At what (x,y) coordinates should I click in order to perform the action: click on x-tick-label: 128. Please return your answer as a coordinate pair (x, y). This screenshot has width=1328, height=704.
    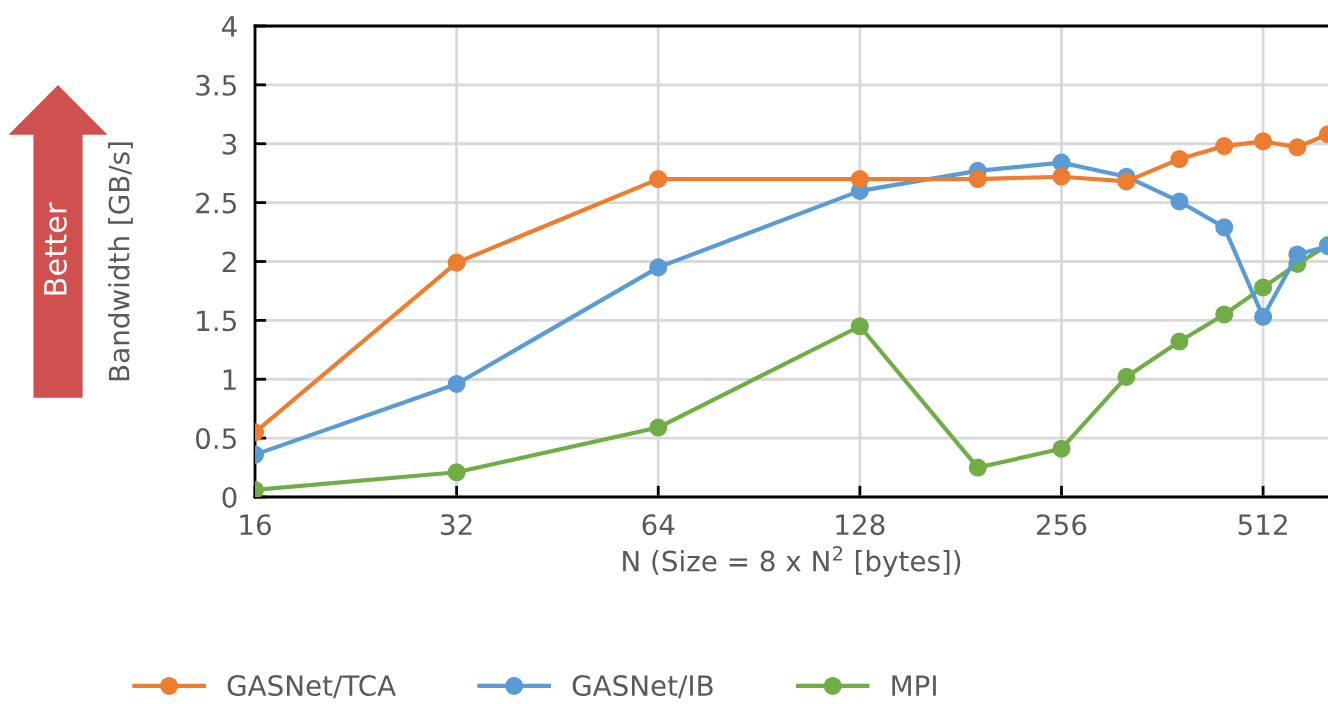
    Looking at the image, I should click on (860, 525).